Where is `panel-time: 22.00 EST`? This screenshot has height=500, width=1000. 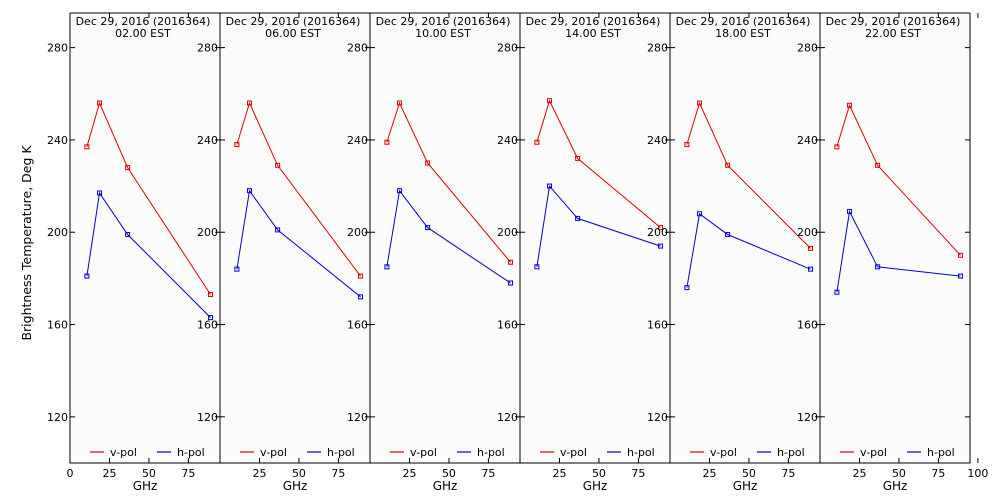
panel-time: 22.00 EST is located at coordinates (893, 33).